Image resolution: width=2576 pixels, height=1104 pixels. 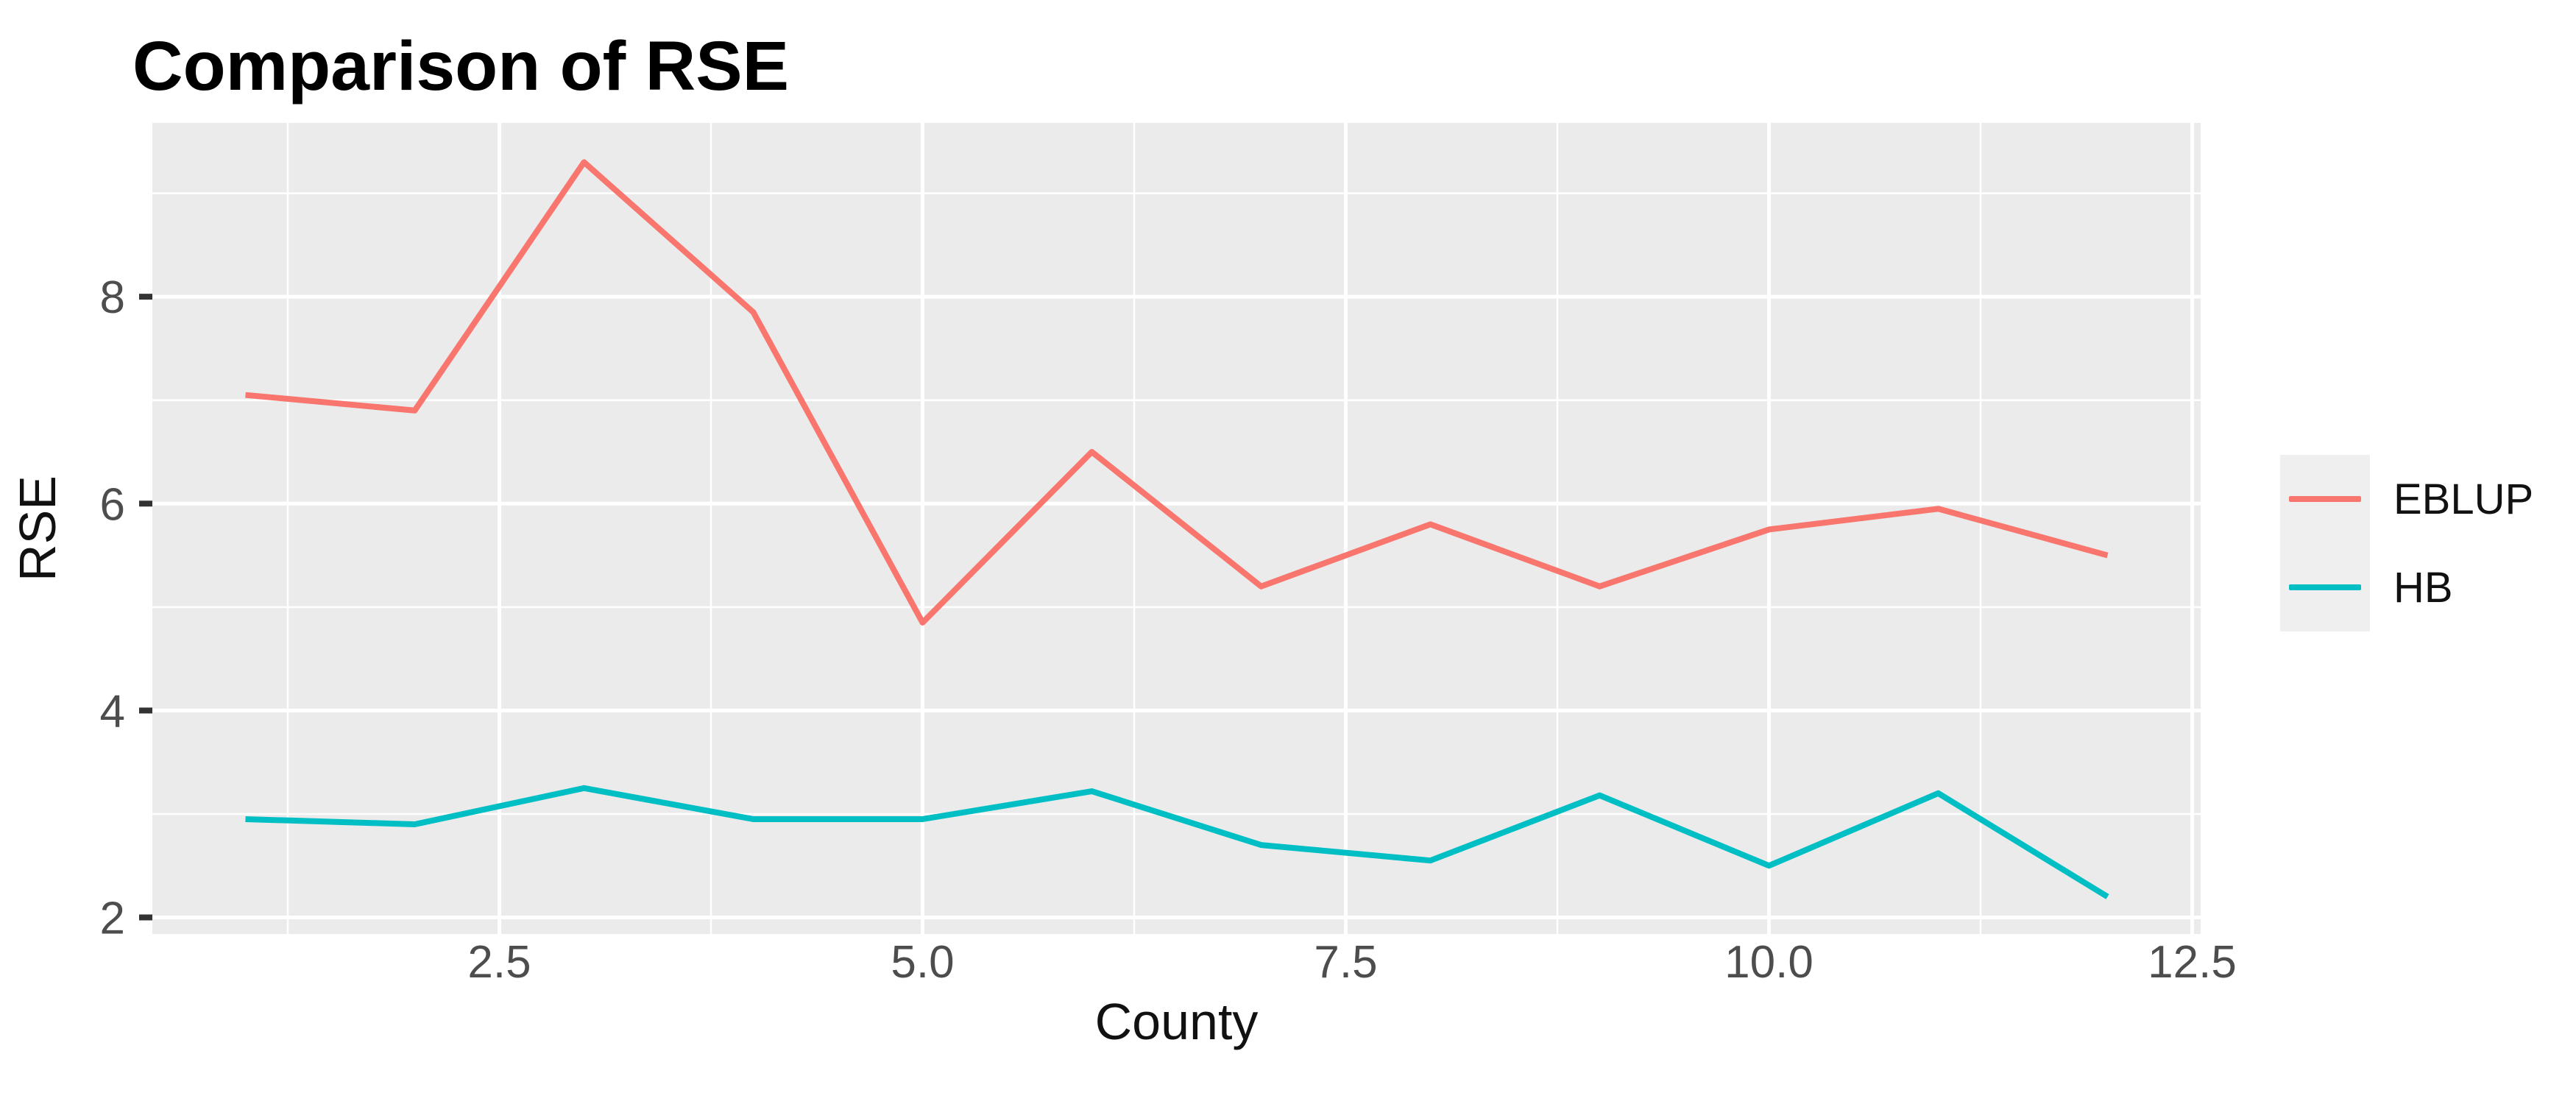 I want to click on legend-item-eblup: EBLUP, so click(x=2406, y=499).